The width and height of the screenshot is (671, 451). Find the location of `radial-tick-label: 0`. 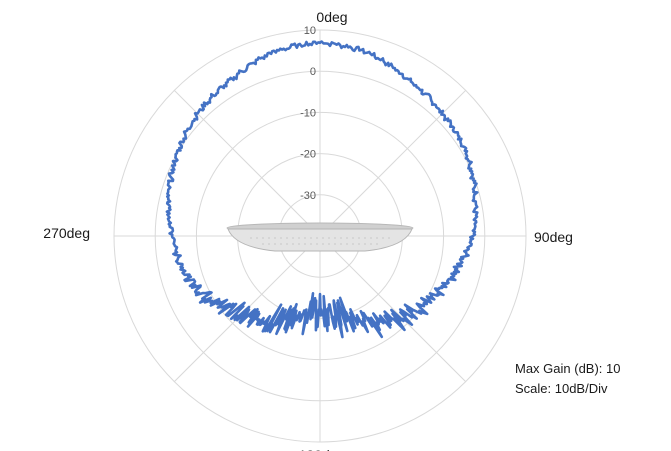

radial-tick-label: 0 is located at coordinates (313, 72).